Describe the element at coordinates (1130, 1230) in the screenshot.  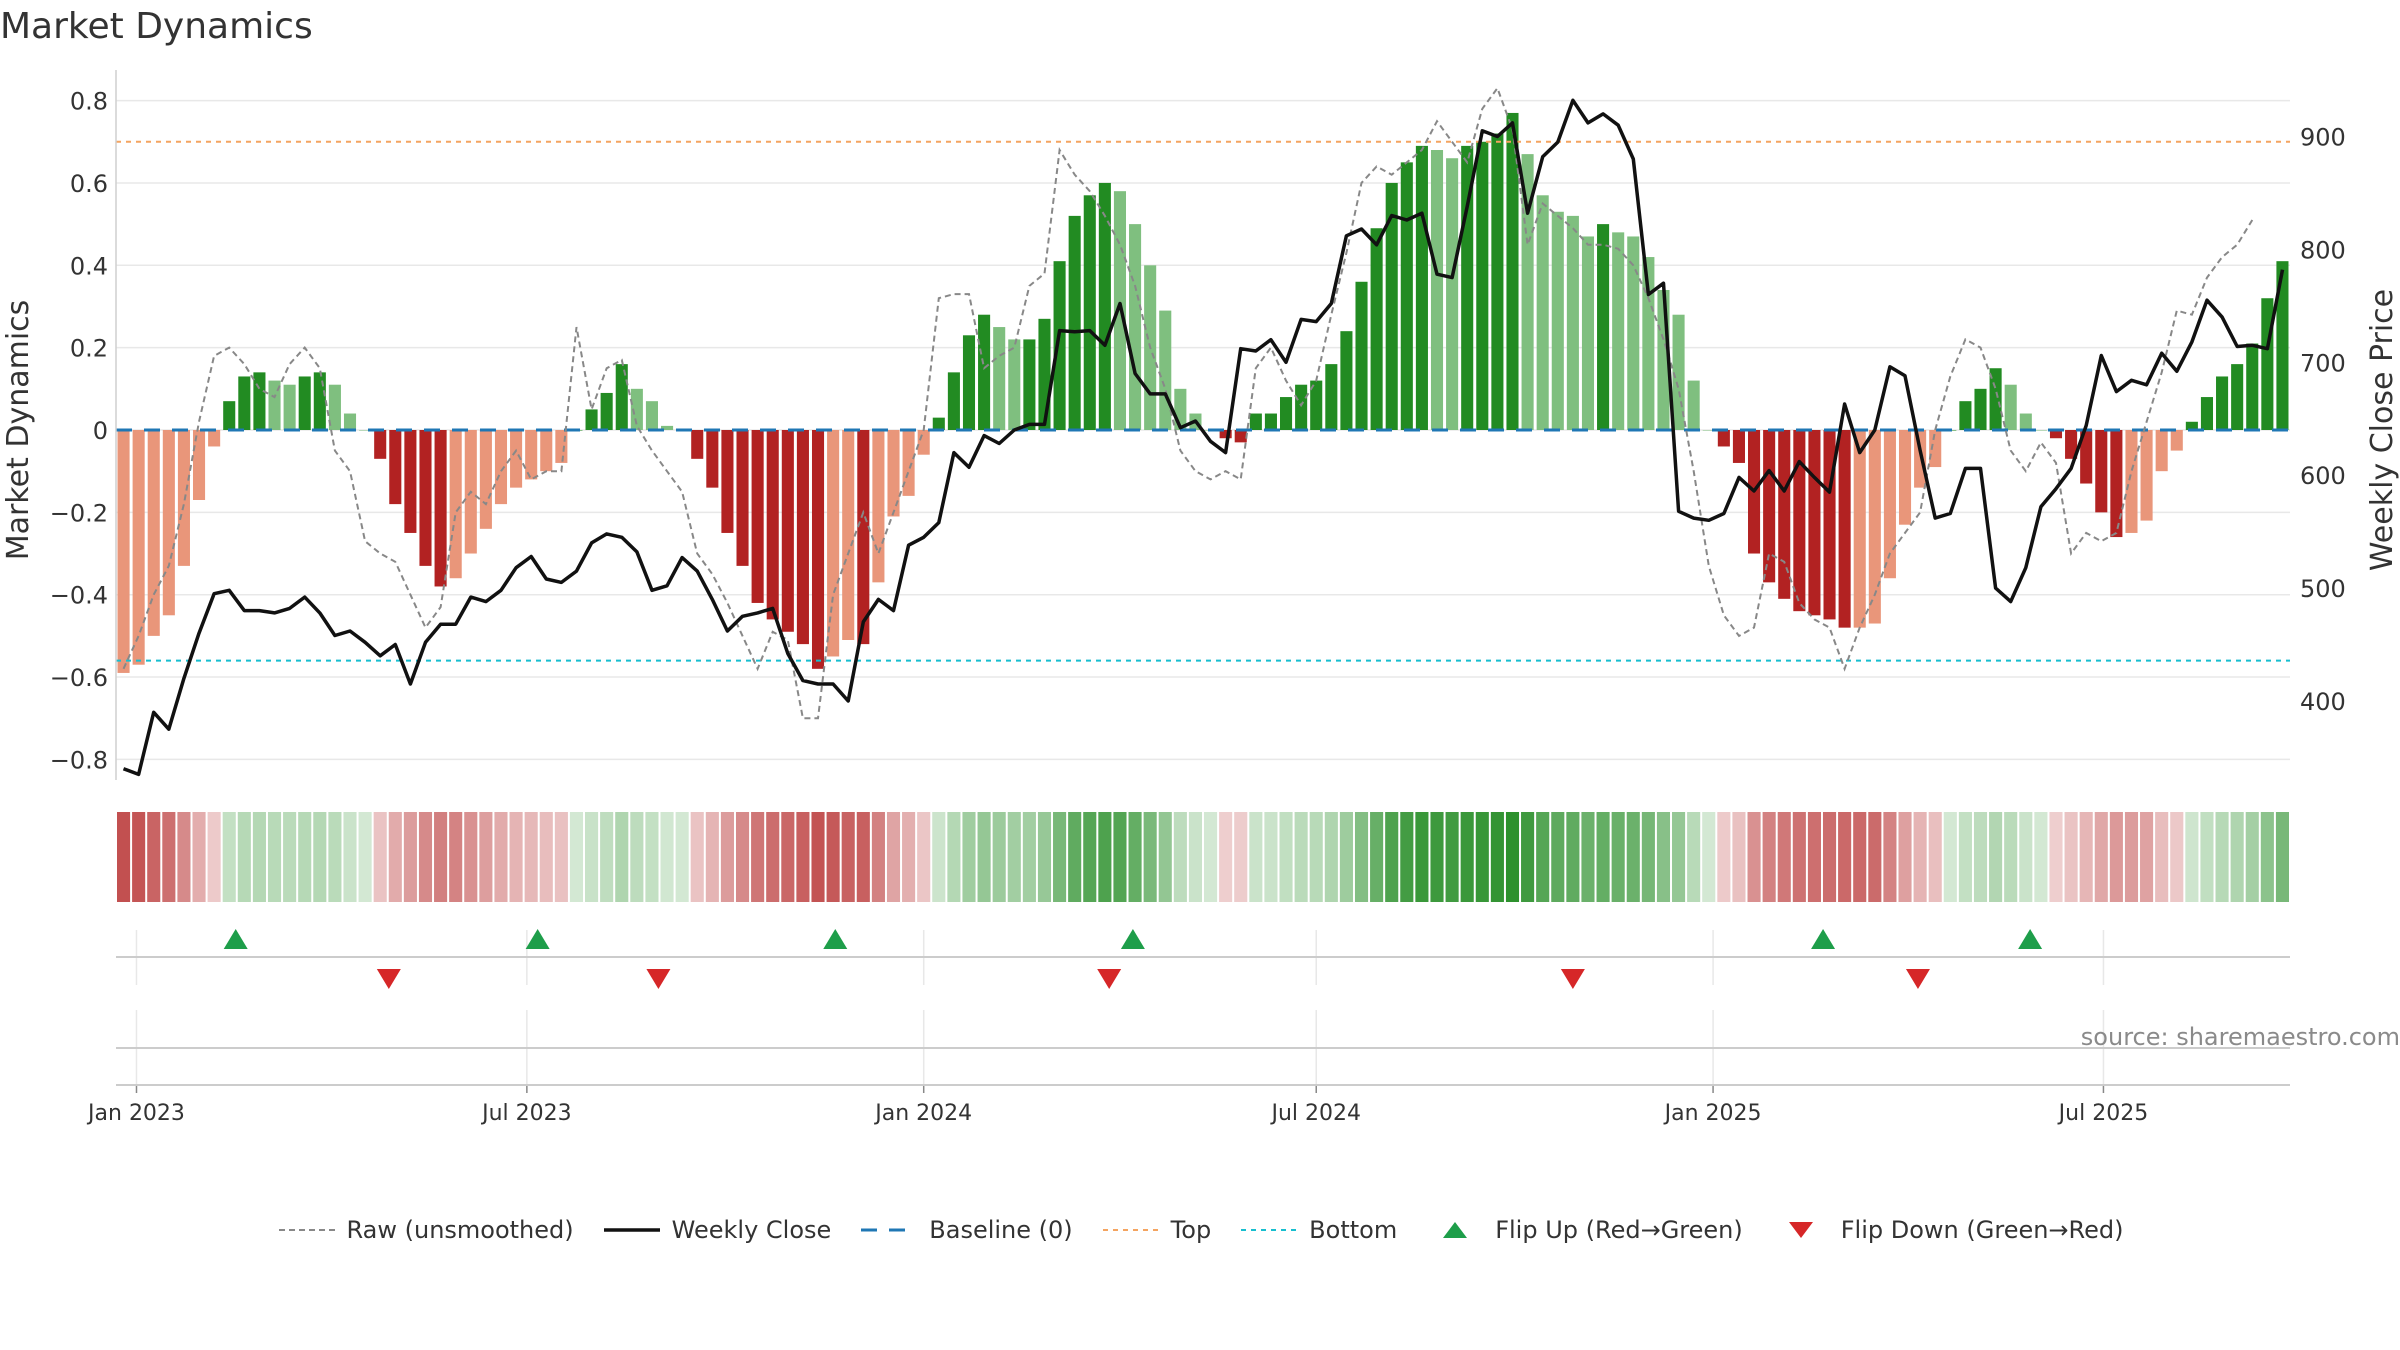
I see `top-legend-swatch` at that location.